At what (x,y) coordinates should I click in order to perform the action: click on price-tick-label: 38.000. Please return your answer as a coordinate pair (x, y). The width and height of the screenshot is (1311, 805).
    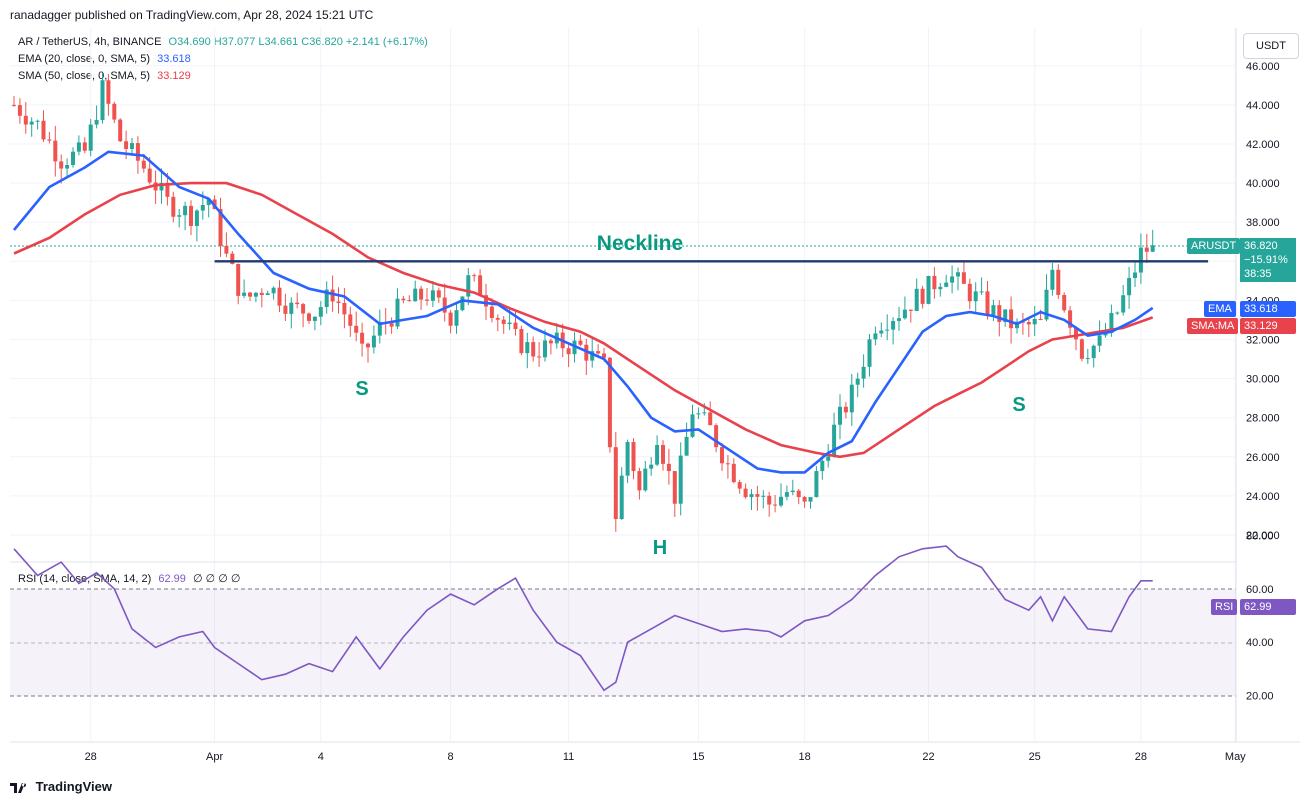
    Looking at the image, I should click on (1263, 223).